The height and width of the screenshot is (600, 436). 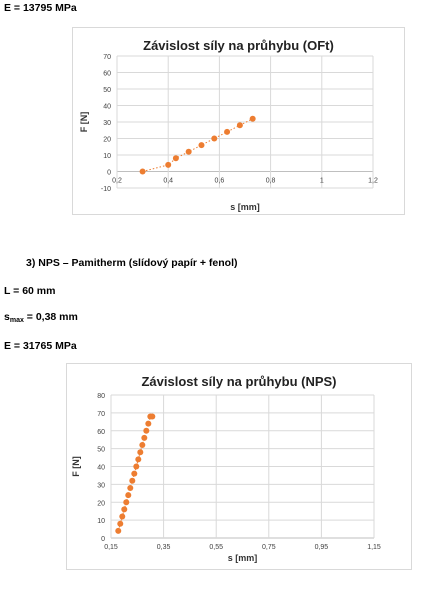 I want to click on x-tick-label: 1,2, so click(x=373, y=181).